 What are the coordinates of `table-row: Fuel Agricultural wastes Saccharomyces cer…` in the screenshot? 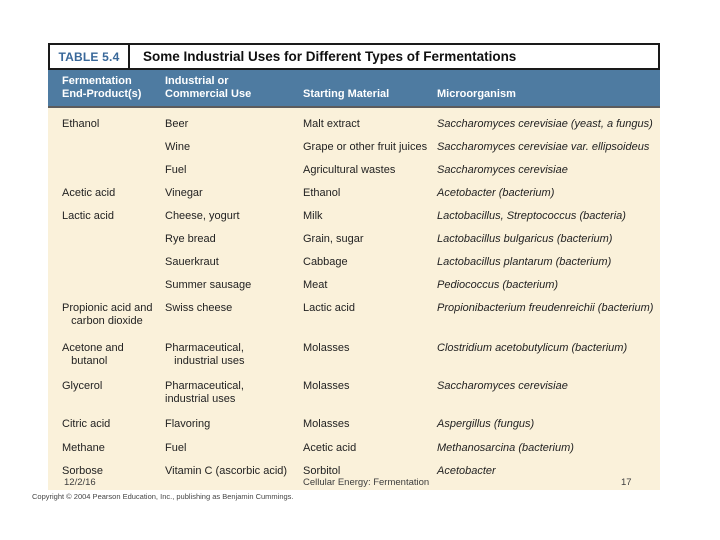 It's located at (354, 173).